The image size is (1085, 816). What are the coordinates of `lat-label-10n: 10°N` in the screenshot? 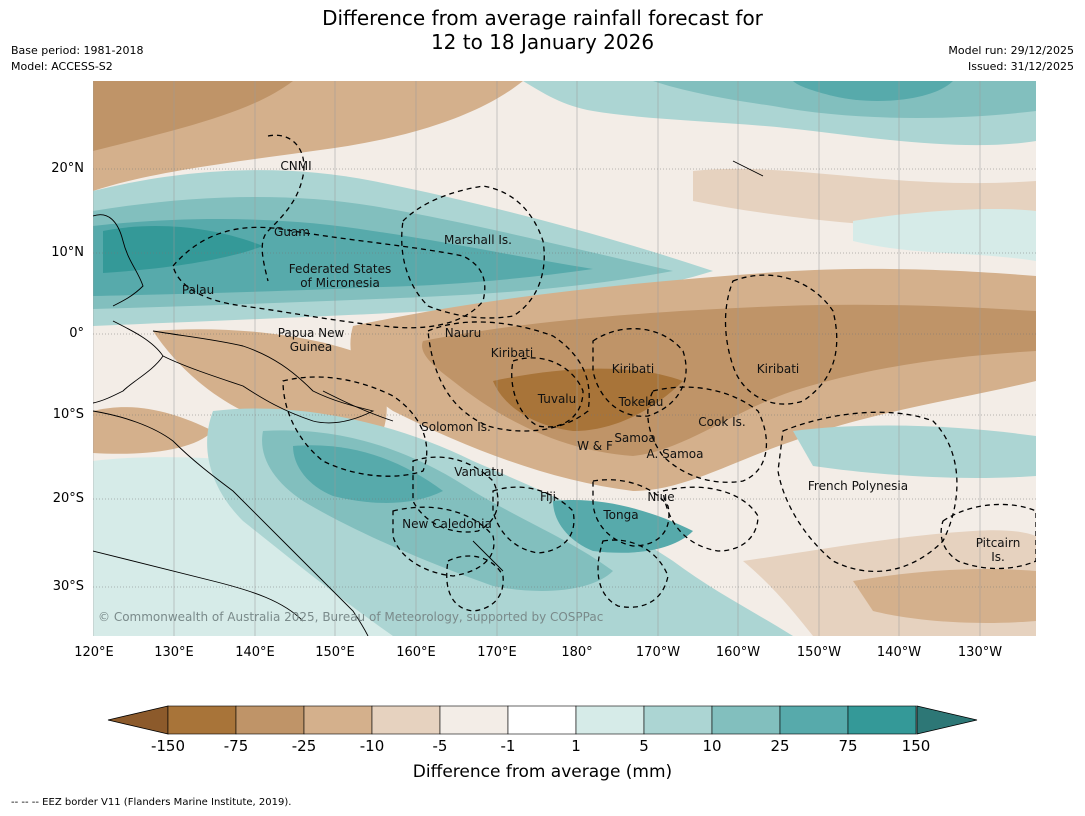 It's located at (67, 252).